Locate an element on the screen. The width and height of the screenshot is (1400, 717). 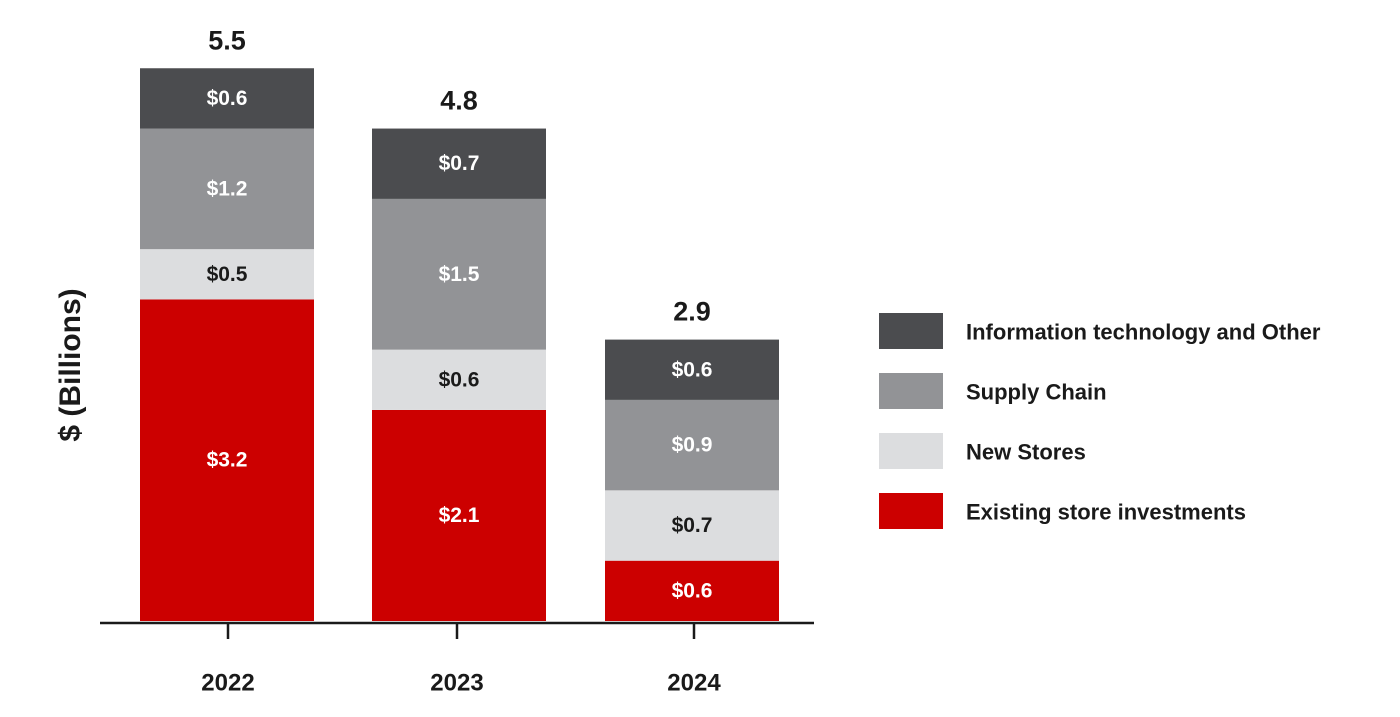
bar-new-stores-2022 is located at coordinates (227, 274).